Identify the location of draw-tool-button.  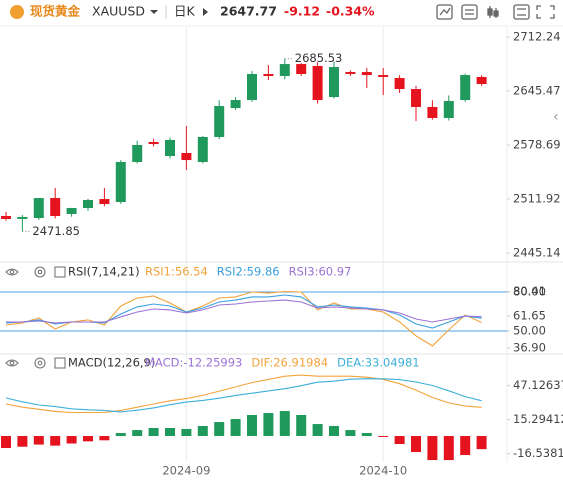
(444, 12).